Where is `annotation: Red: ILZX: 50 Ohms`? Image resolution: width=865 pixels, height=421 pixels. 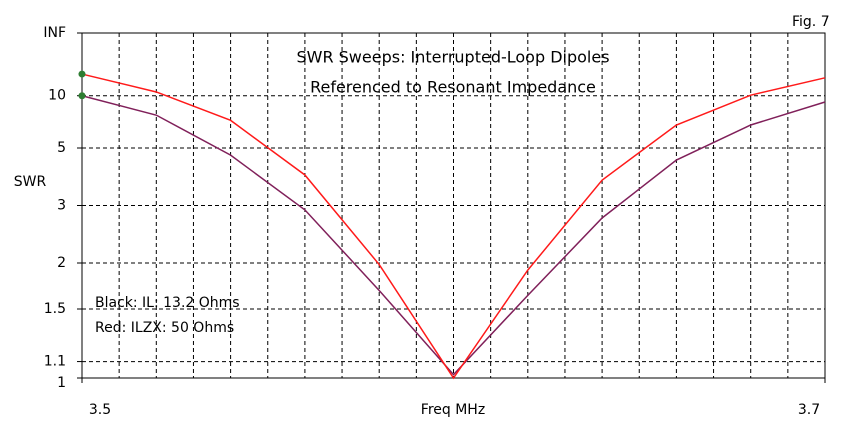
annotation: Red: ILZX: 50 Ohms is located at coordinates (164, 328).